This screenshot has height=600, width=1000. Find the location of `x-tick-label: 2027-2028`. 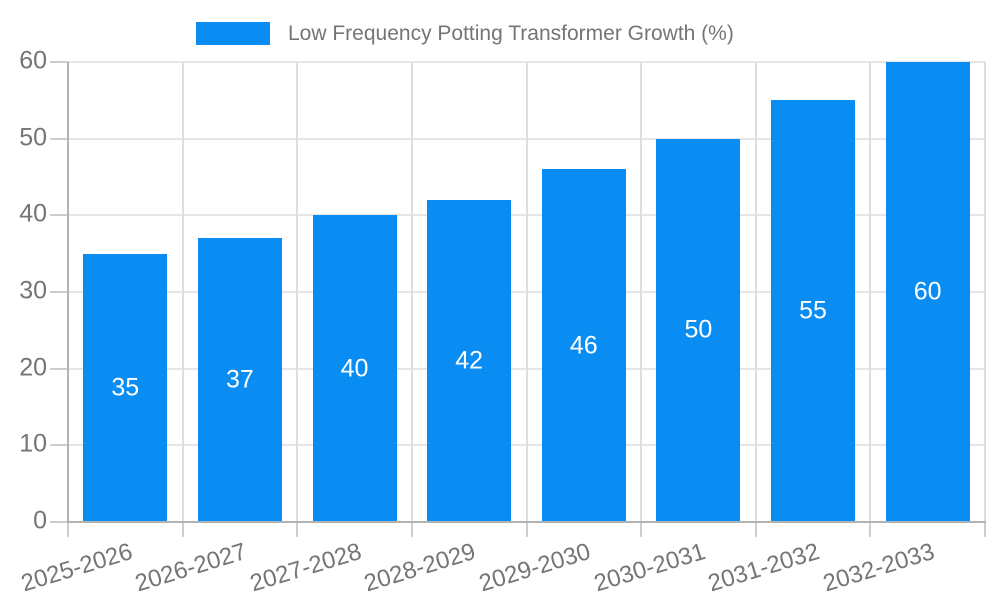

x-tick-label: 2027-2028 is located at coordinates (305, 568).